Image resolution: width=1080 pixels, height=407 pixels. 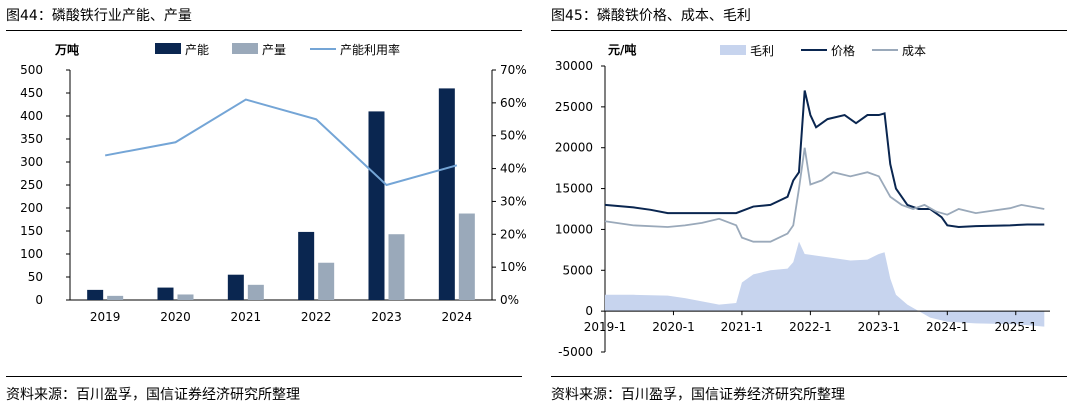 I want to click on x-tick-label: 2019, so click(x=105, y=317).